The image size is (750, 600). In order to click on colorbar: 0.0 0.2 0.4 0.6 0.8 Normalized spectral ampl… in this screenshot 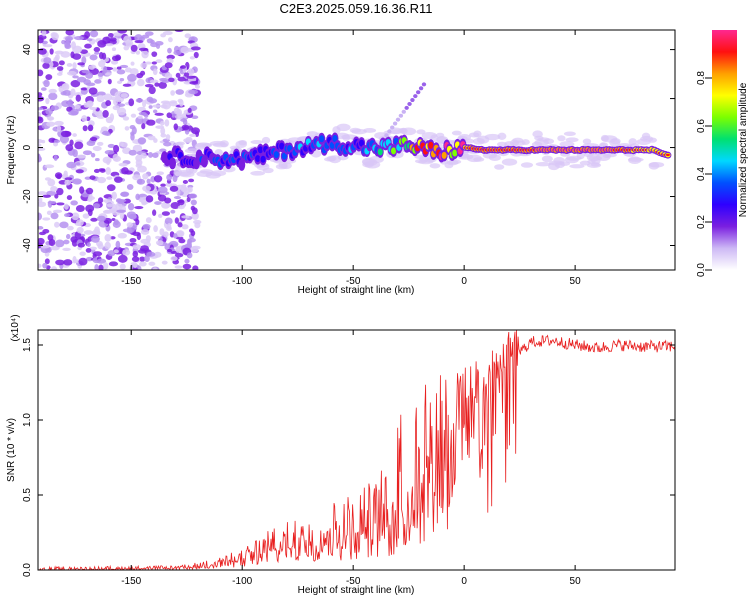, I will do `click(722, 153)`.